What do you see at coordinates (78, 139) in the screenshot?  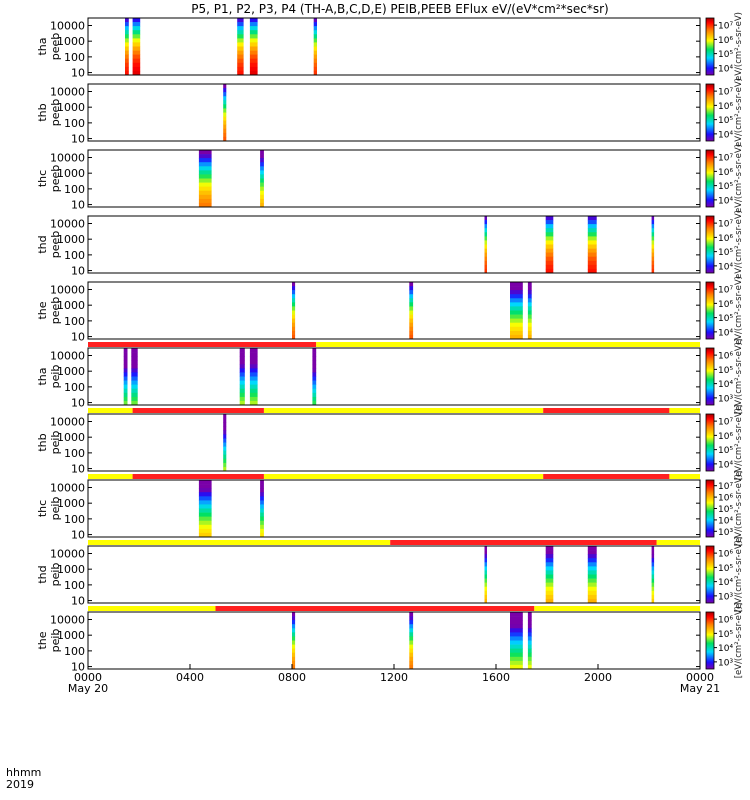 I see `y-tick-label: 10` at bounding box center [78, 139].